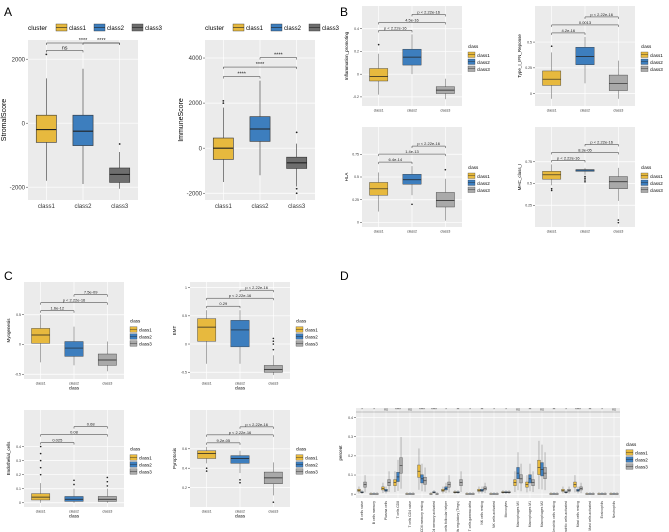 The width and height of the screenshot is (669, 532). What do you see at coordinates (196, 59) in the screenshot?
I see `y-tick-label: 4000` at bounding box center [196, 59].